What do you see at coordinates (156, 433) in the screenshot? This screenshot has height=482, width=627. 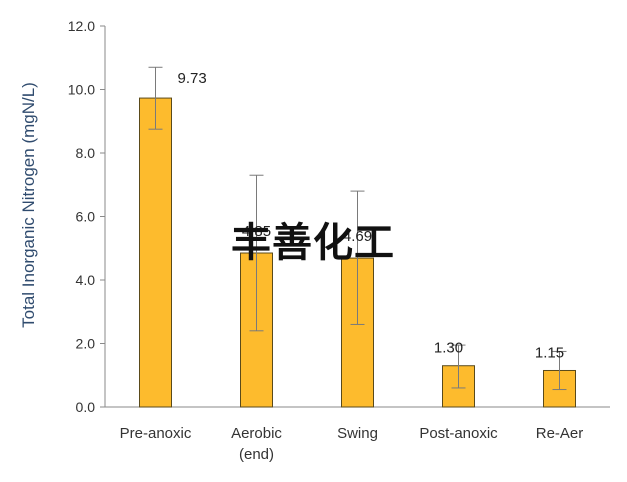 I see `category-label-1: Pre-anoxic` at bounding box center [156, 433].